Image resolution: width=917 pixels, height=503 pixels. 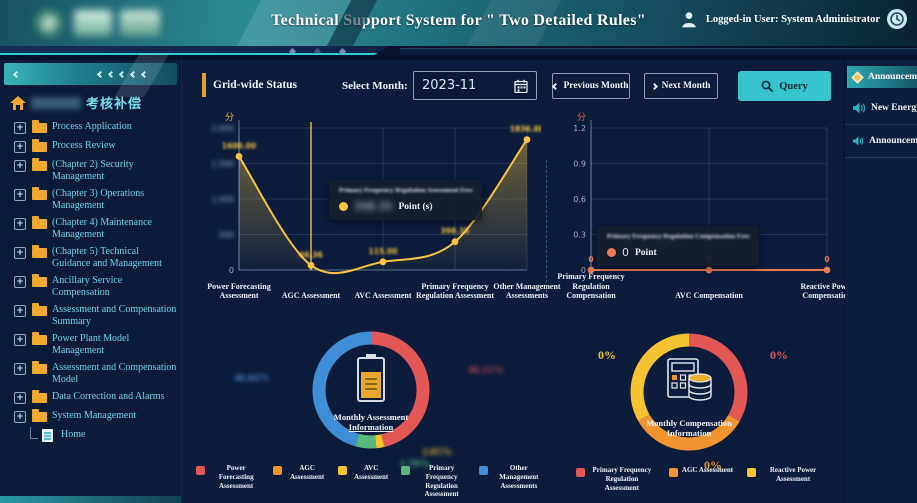 I want to click on battery-icon, so click(x=371, y=378).